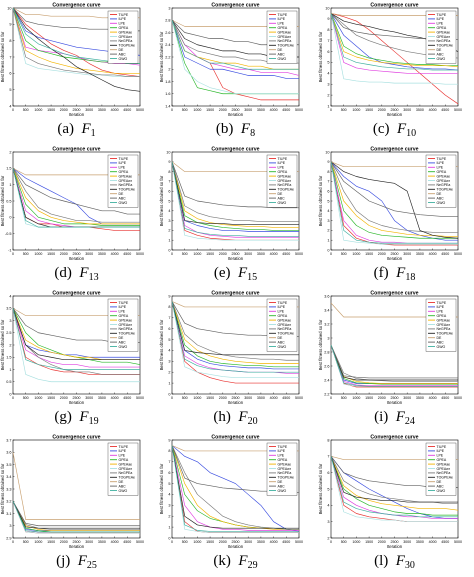 This screenshot has width=474, height=577. I want to click on caption-letter: (f), so click(385, 273).